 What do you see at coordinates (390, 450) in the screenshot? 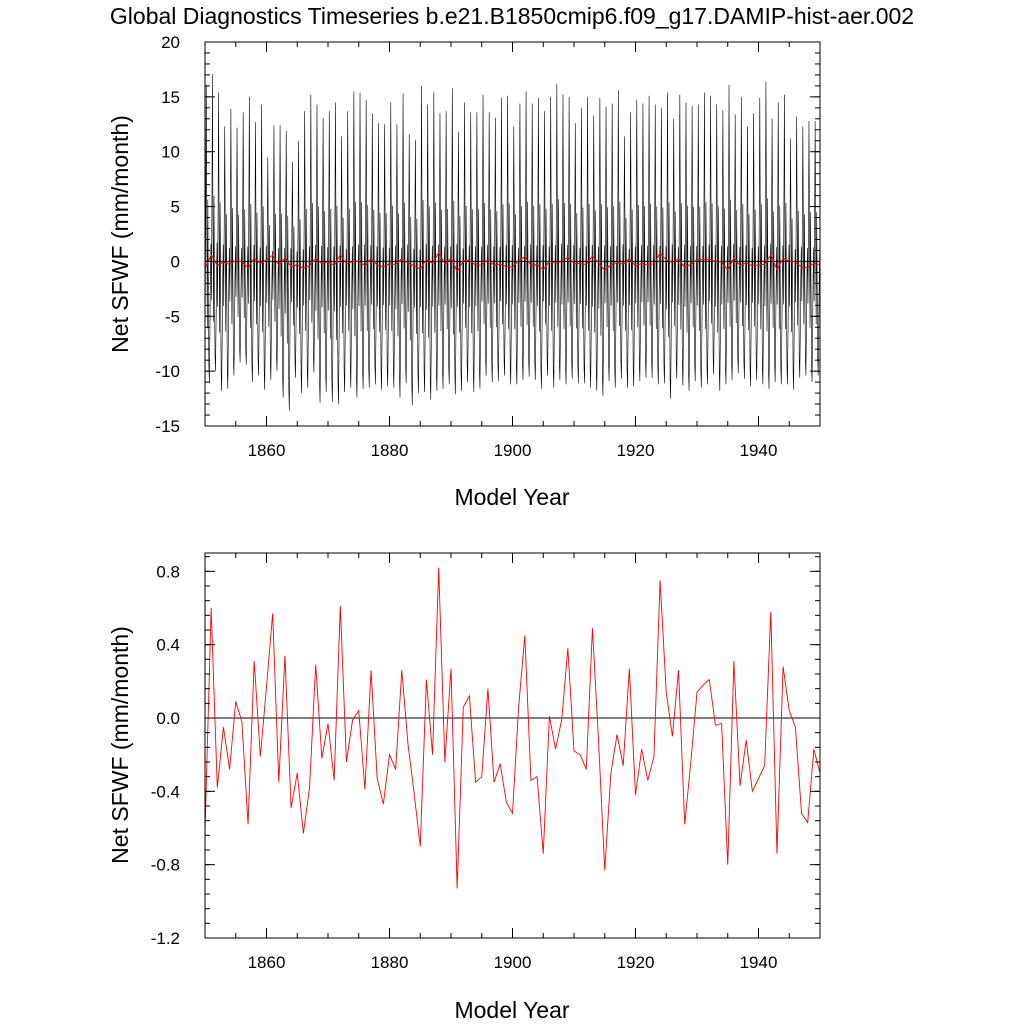
I see `top-x-tick-label: 1880` at bounding box center [390, 450].